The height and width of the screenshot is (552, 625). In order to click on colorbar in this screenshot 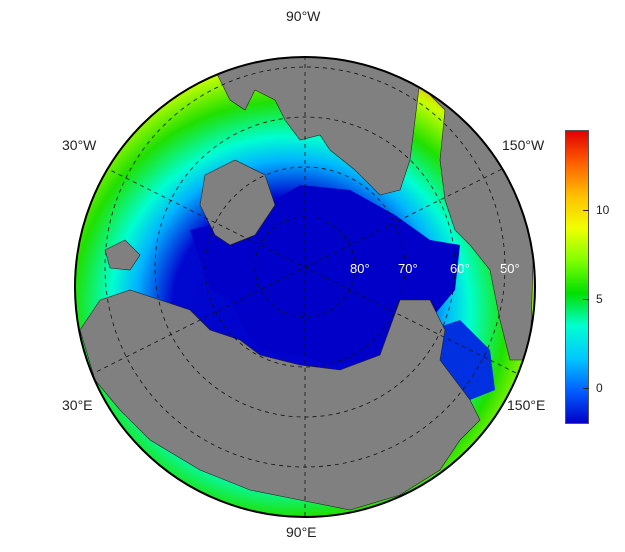, I will do `click(577, 277)`.